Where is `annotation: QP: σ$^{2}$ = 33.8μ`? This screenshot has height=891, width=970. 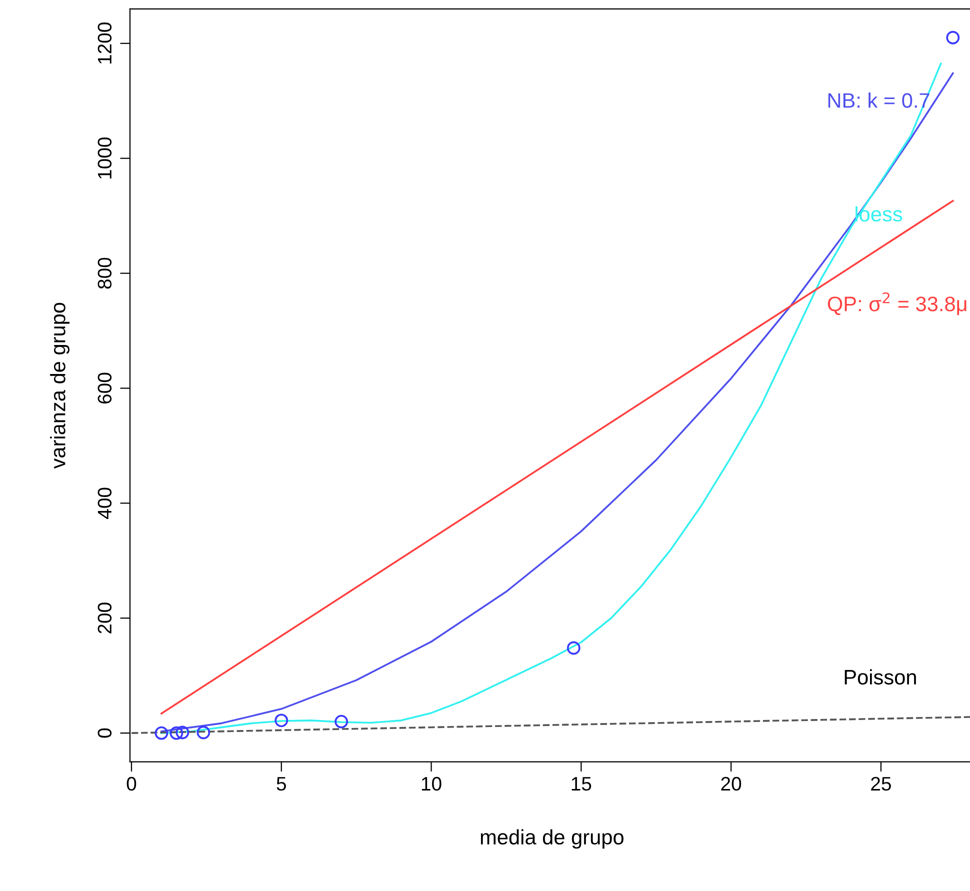 annotation: QP: σ$^{2}$ = 33.8μ is located at coordinates (897, 304).